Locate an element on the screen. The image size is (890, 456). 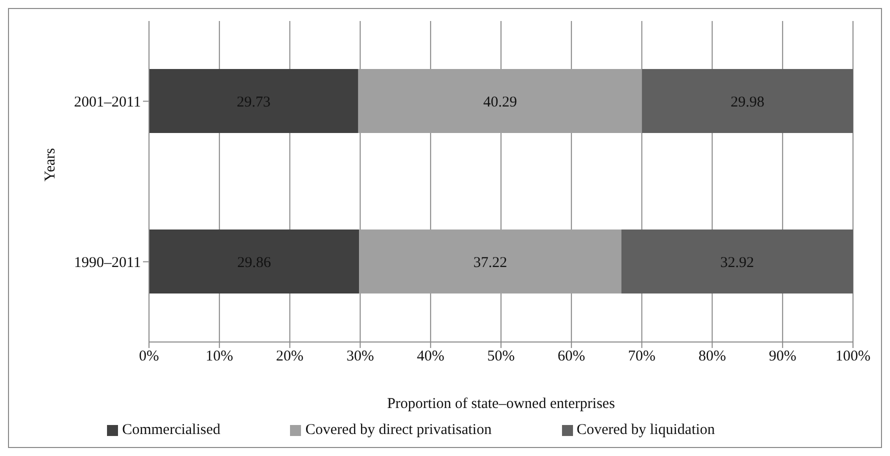
x-tick-label: 60% is located at coordinates (572, 356).